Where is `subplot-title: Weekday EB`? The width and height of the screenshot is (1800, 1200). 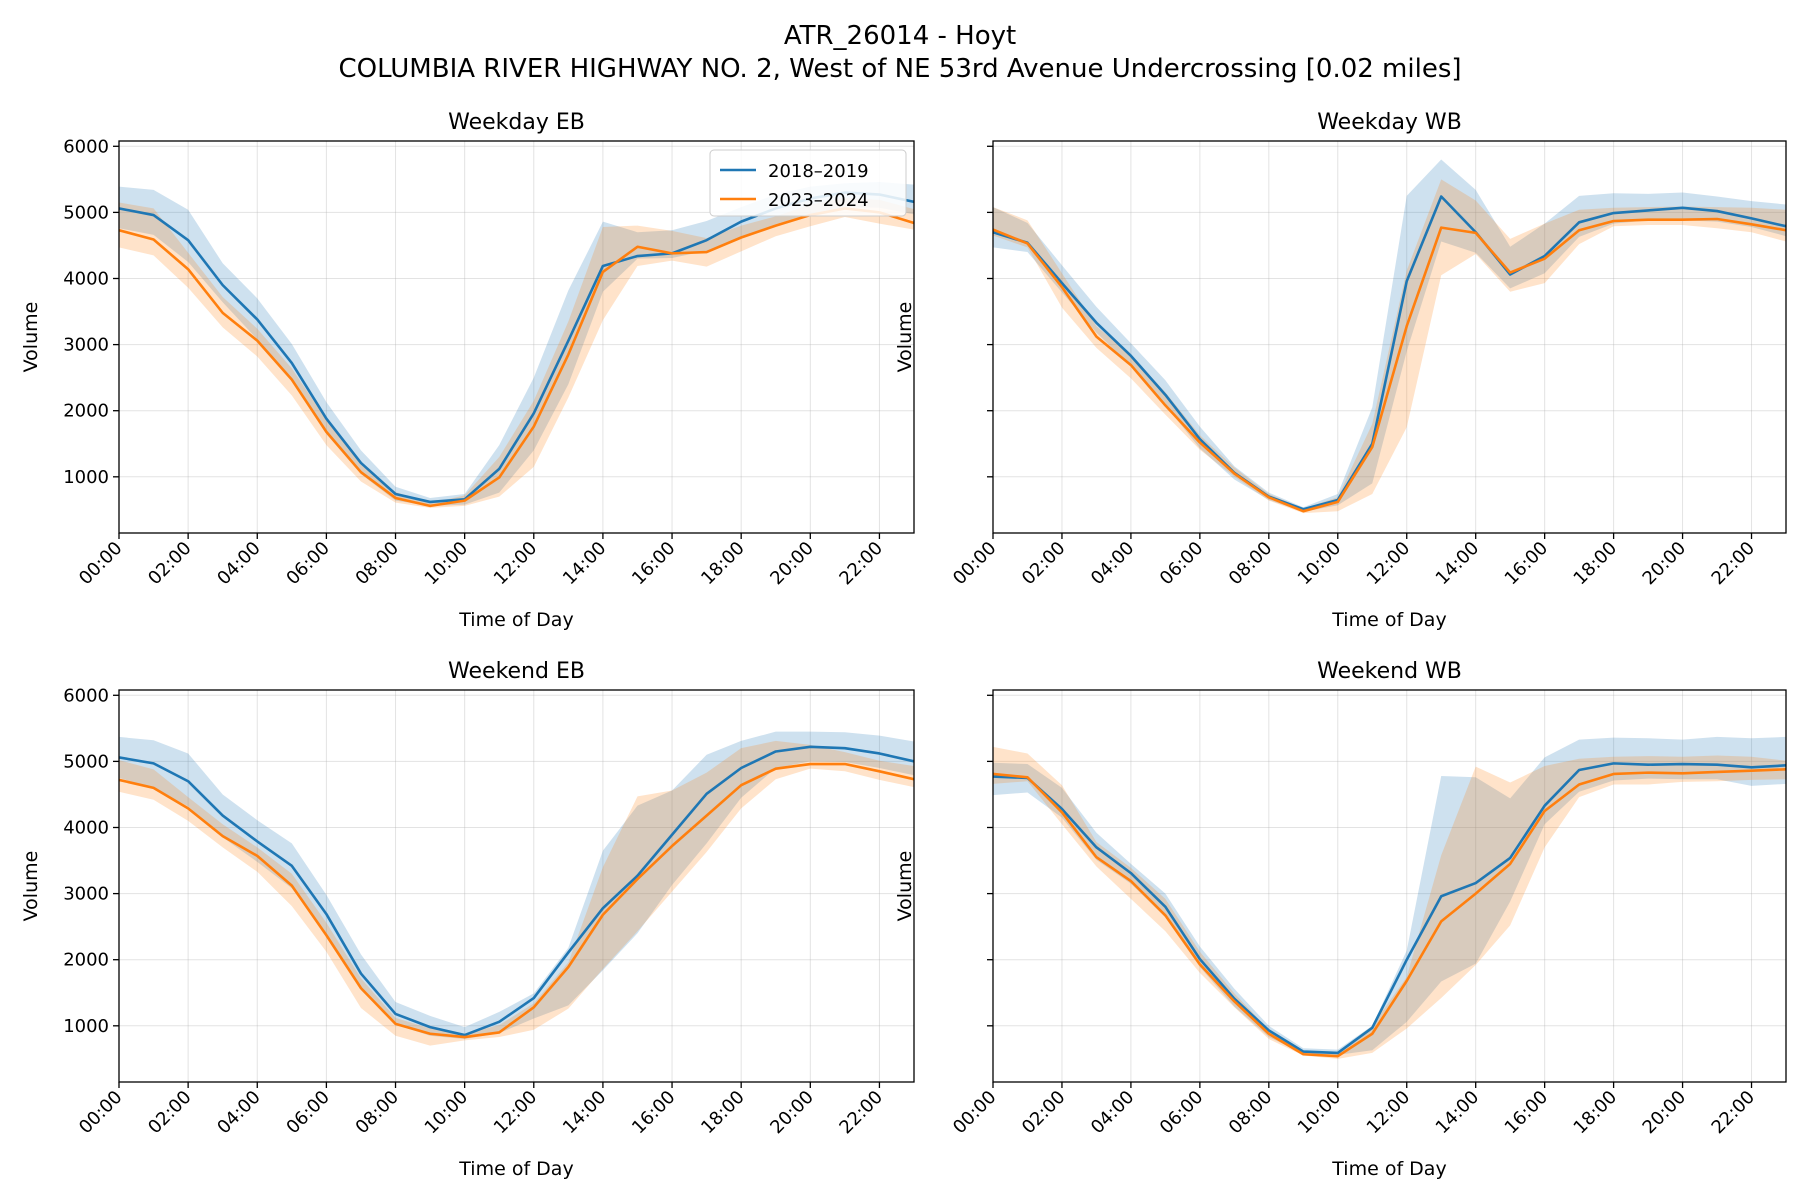 subplot-title: Weekday EB is located at coordinates (516, 122).